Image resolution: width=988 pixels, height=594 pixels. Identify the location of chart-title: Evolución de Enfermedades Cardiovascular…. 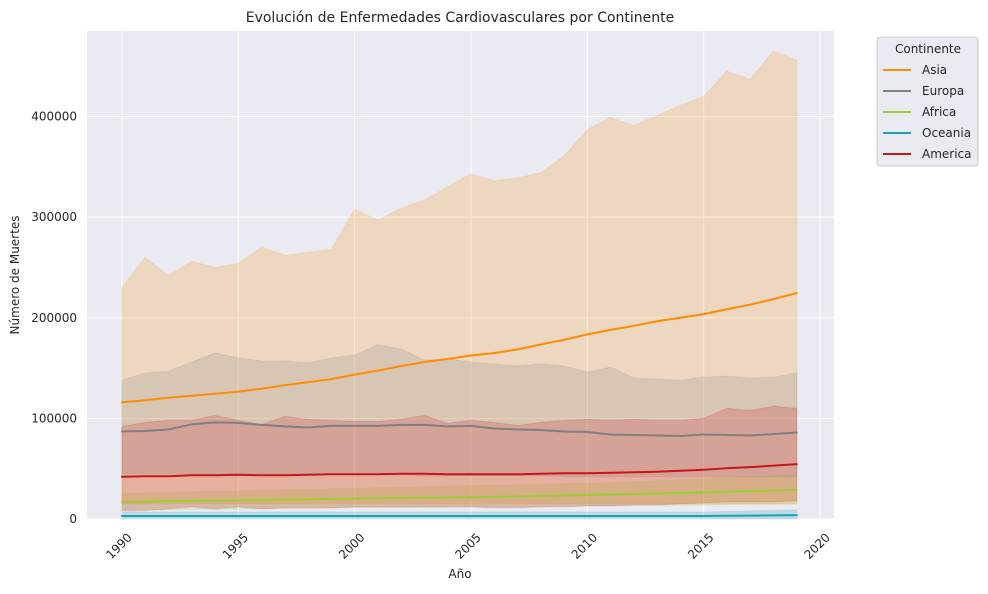
(460, 18).